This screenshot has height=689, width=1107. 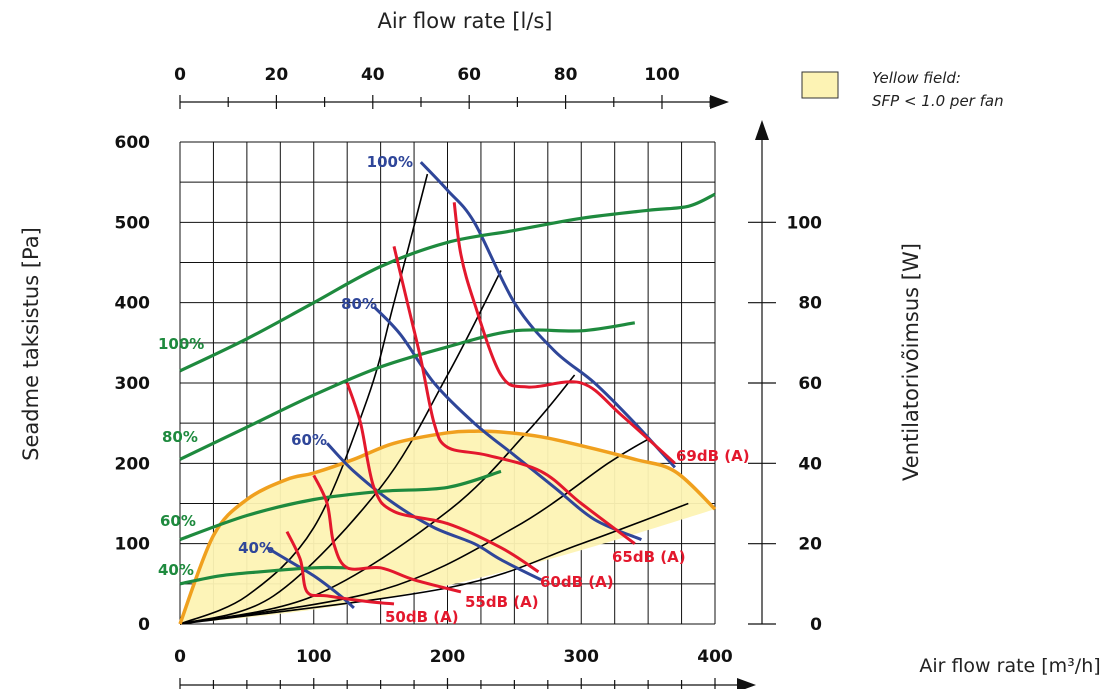 I want to click on x-bottom-tick-label: 100, so click(x=314, y=657).